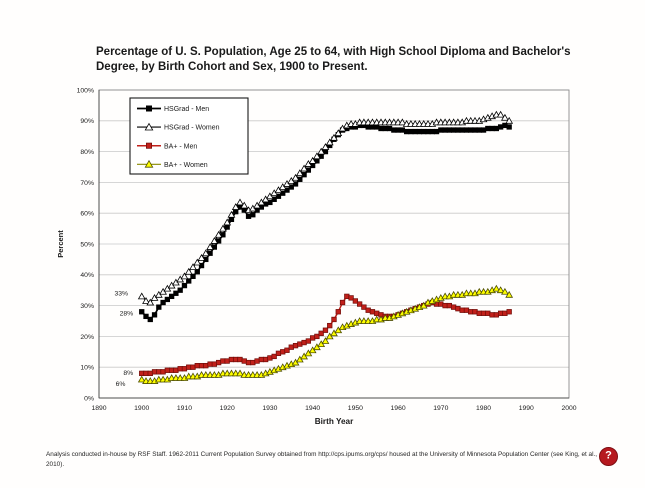 This screenshot has height=488, width=645. I want to click on x-tick-label: 2000, so click(568, 408).